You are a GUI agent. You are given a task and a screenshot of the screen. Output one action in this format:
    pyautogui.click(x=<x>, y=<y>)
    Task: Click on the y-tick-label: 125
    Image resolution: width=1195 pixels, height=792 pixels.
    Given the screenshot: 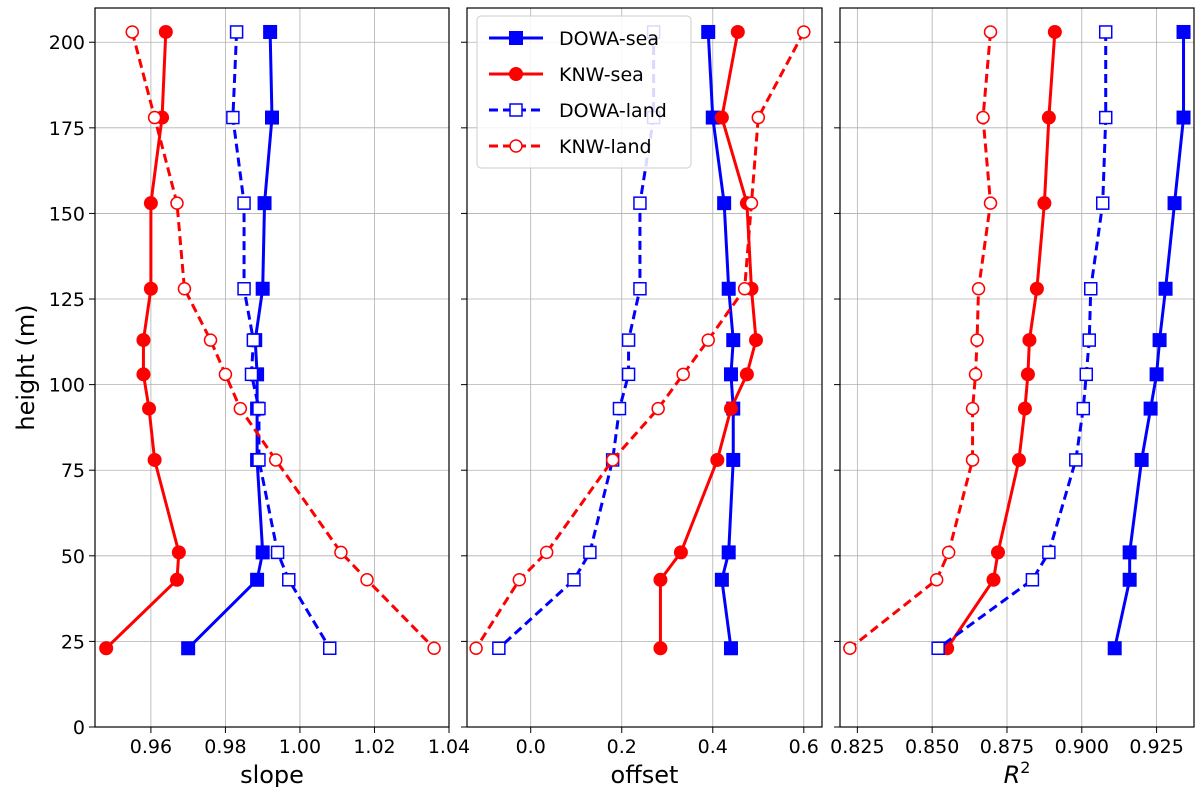 What is the action you would take?
    pyautogui.click(x=67, y=300)
    